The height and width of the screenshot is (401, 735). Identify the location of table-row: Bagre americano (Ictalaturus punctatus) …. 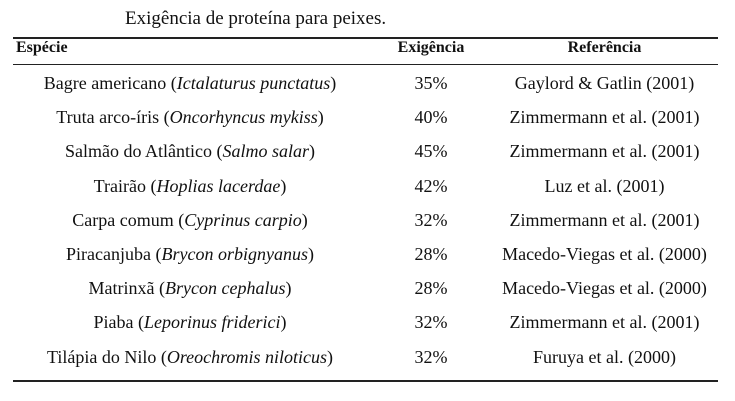
(367, 84).